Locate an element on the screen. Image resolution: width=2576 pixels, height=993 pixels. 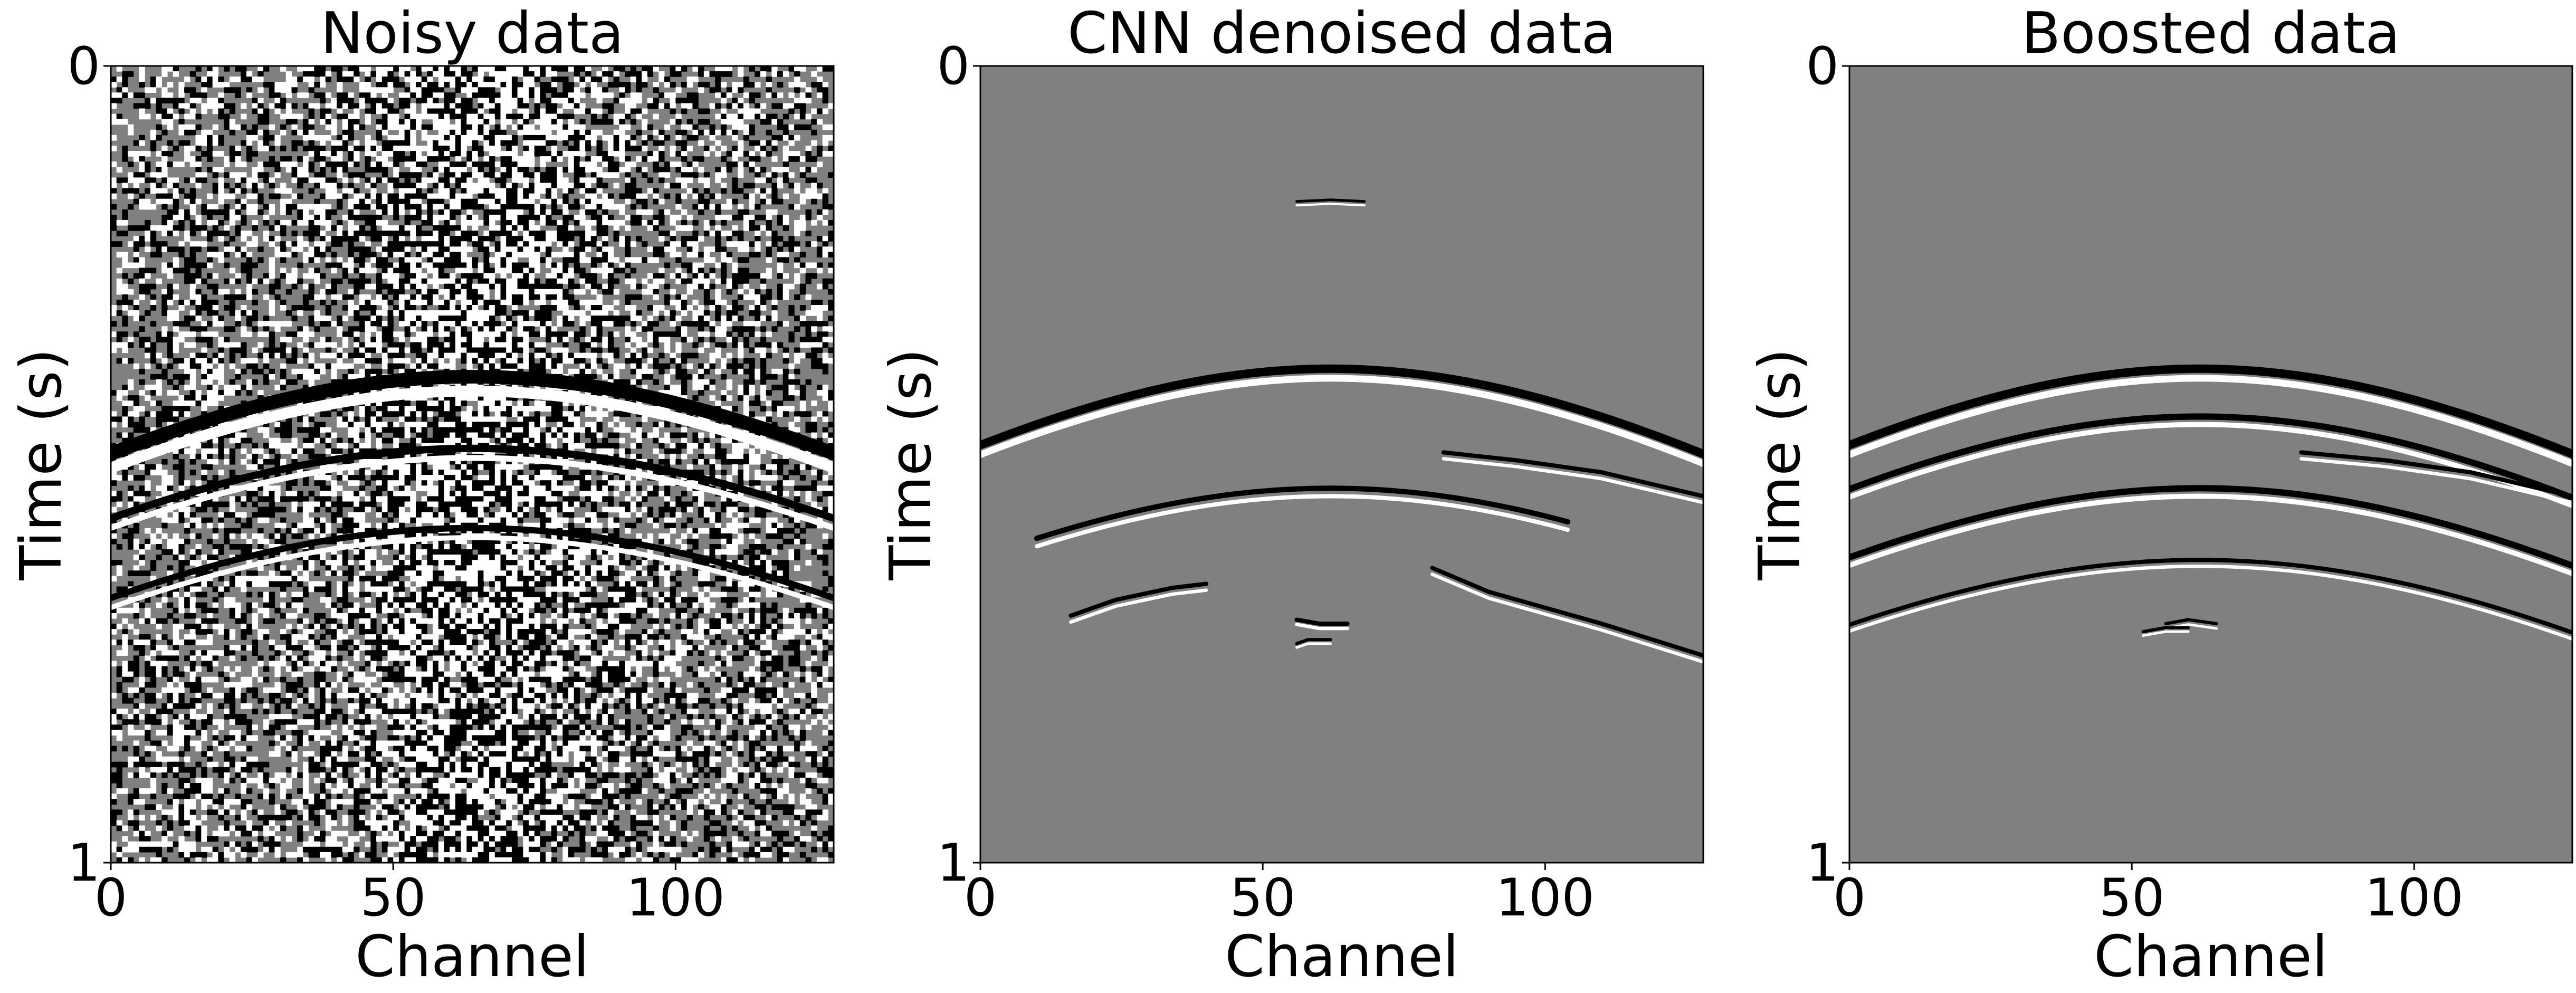
event-fragment-4-white-lobe is located at coordinates (1322, 627).